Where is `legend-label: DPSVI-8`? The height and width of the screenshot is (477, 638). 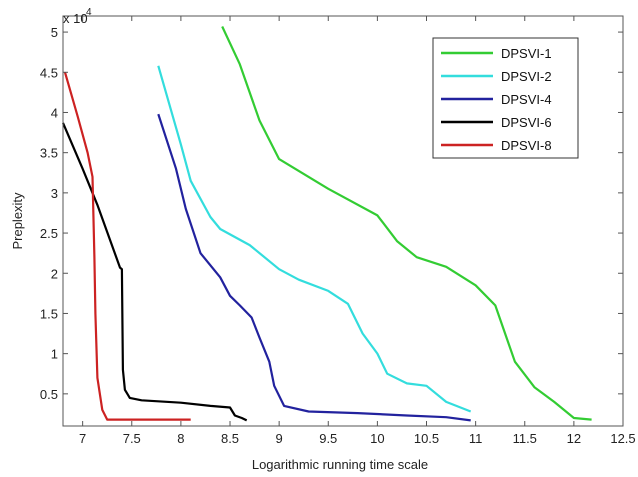
legend-label: DPSVI-8 is located at coordinates (526, 145).